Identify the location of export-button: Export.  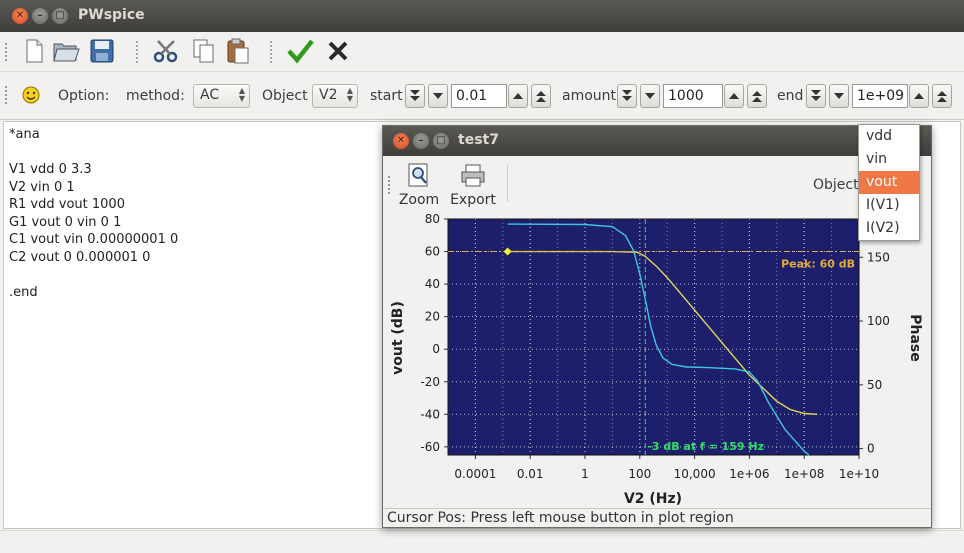
(473, 185).